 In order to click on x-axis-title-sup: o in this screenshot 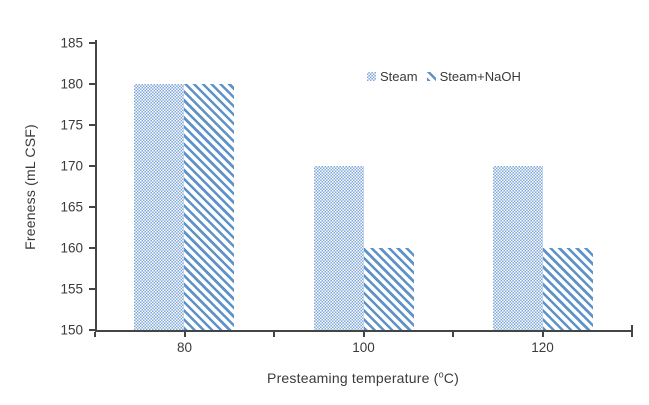, I will do `click(441, 374)`.